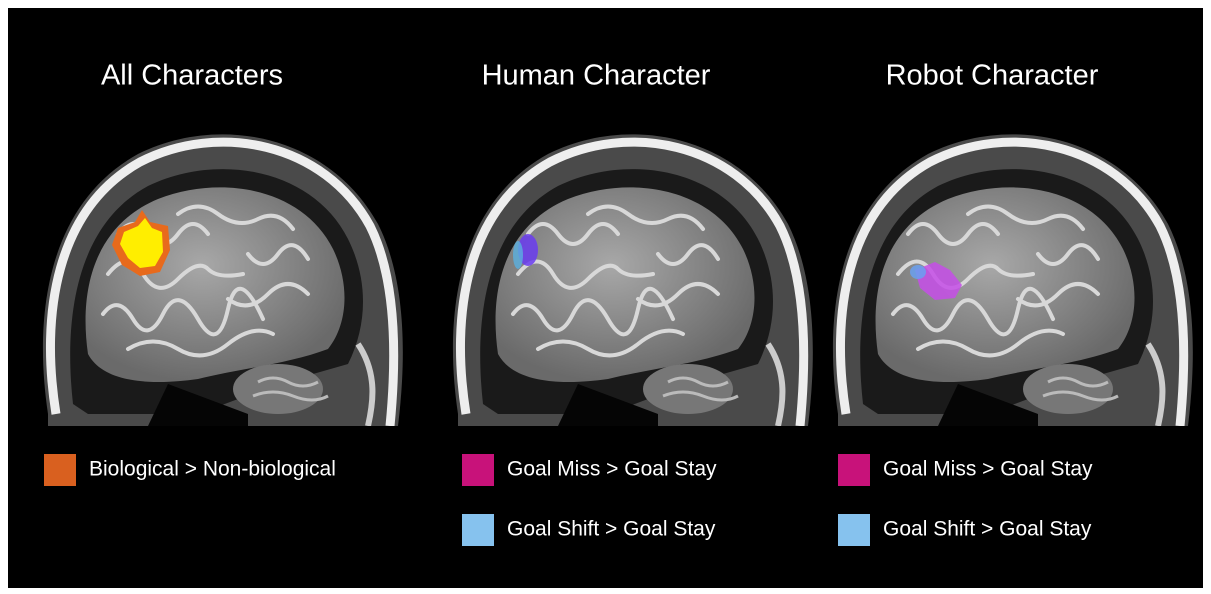 This screenshot has height=594, width=1211. What do you see at coordinates (992, 76) in the screenshot?
I see `panel-title: Robot Character` at bounding box center [992, 76].